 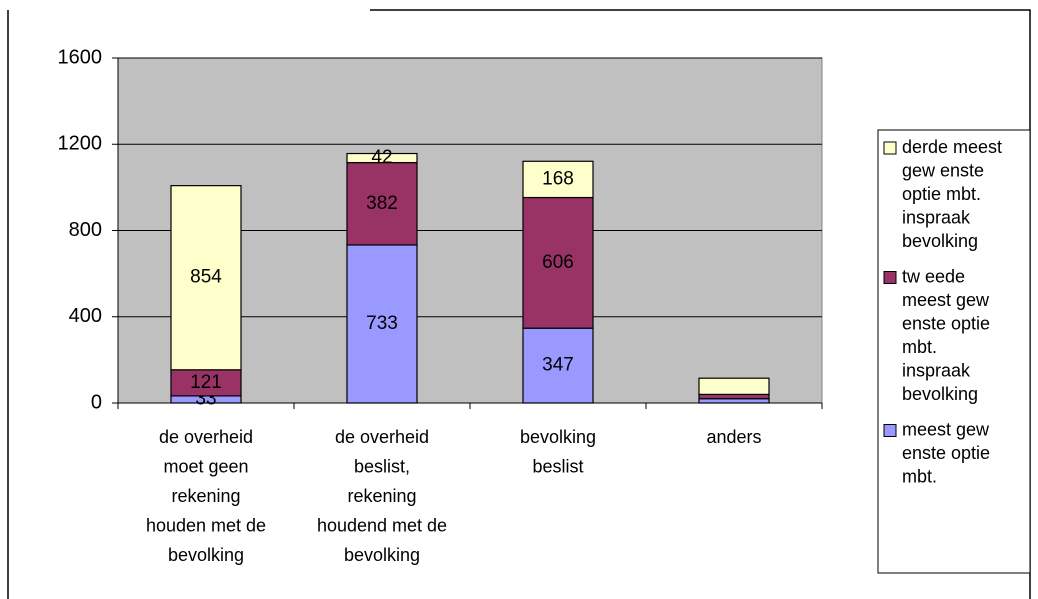 I want to click on data-label: 733, so click(x=382, y=323).